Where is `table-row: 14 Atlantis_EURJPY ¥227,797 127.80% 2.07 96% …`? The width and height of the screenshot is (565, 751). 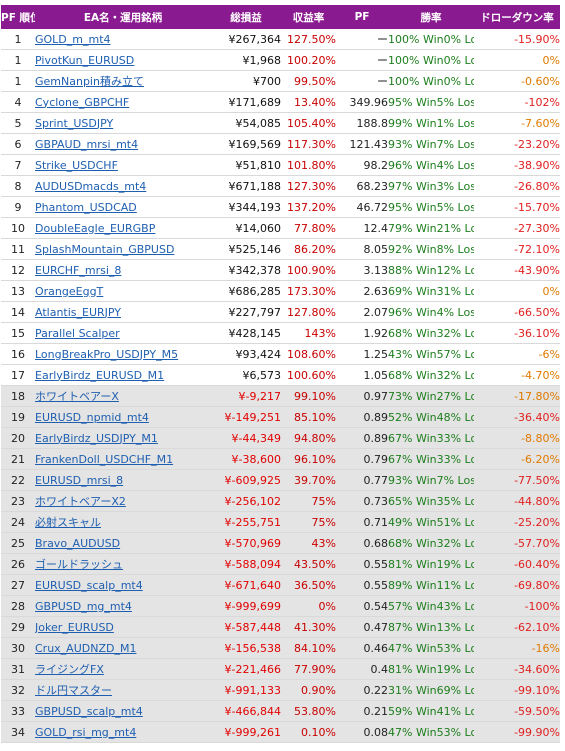 table-row: 14 Atlantis_EURJPY ¥227,797 127.80% 2.07 96% … is located at coordinates (280, 312).